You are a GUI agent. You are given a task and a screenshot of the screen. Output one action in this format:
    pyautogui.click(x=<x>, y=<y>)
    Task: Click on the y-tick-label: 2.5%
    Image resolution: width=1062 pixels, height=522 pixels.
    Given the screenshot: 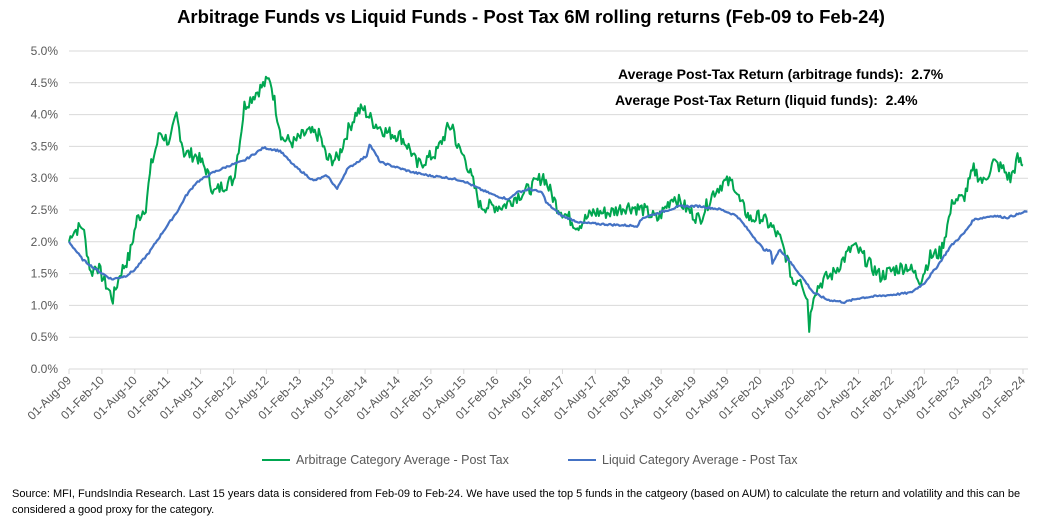 What is the action you would take?
    pyautogui.click(x=45, y=210)
    